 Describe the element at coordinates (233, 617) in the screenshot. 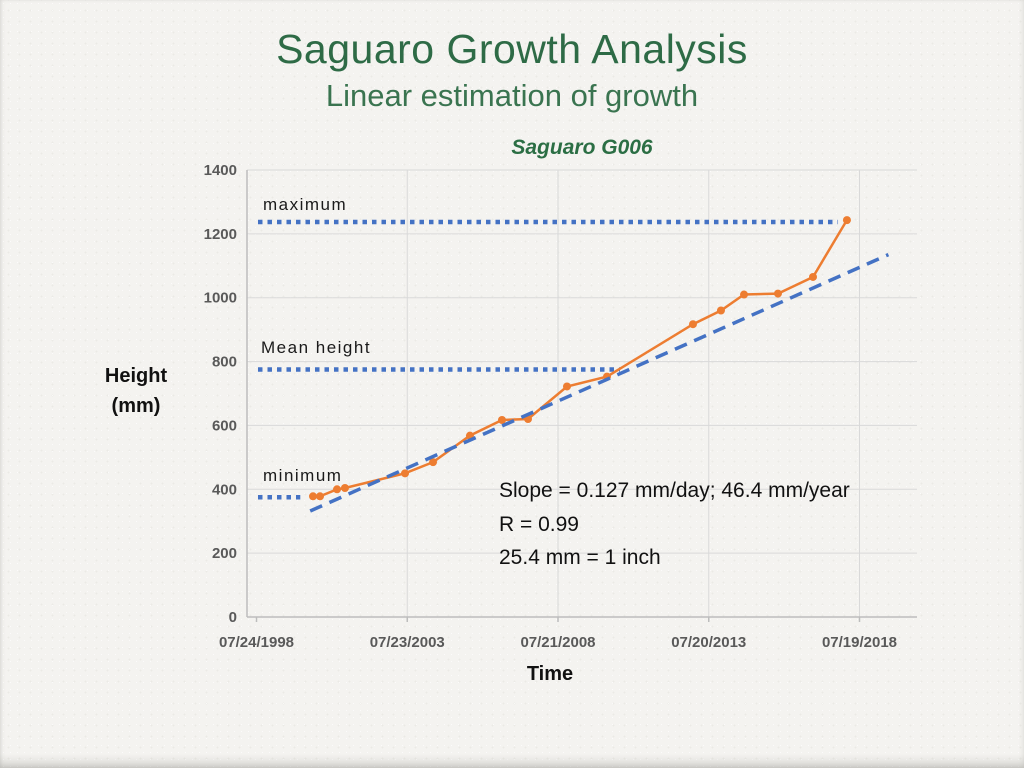

I see `y-tick-label-0: 0` at that location.